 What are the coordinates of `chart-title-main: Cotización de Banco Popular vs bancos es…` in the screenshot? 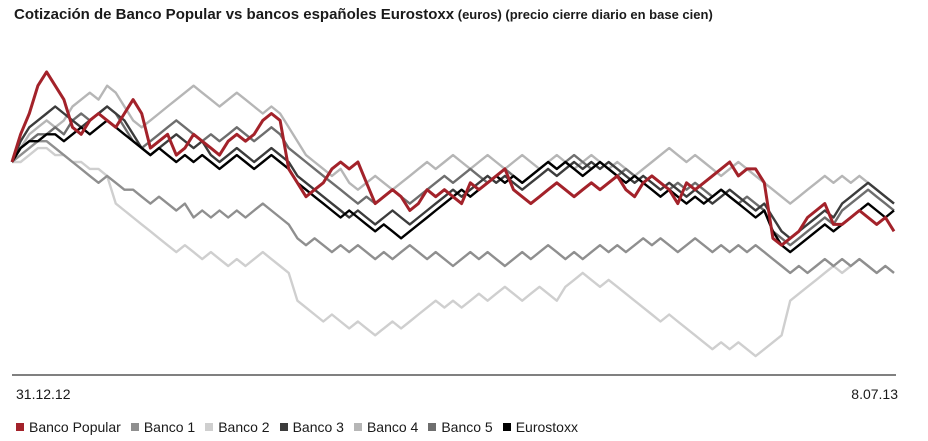 It's located at (234, 14).